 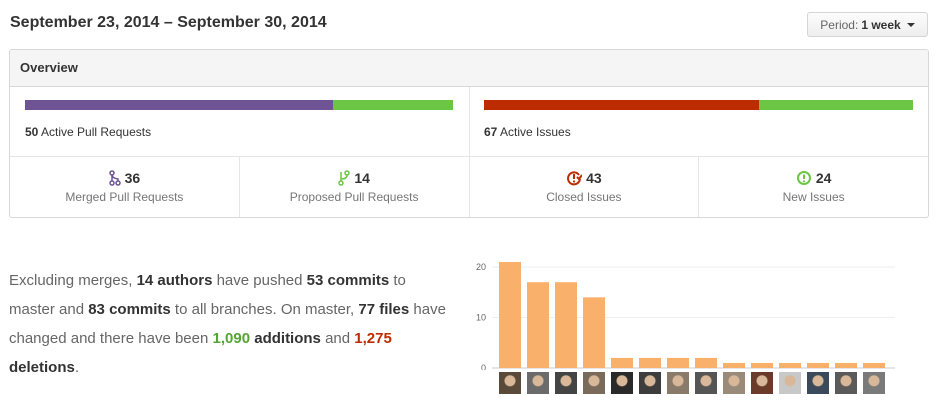 I want to click on new-issues-bar-segment, so click(x=835, y=105).